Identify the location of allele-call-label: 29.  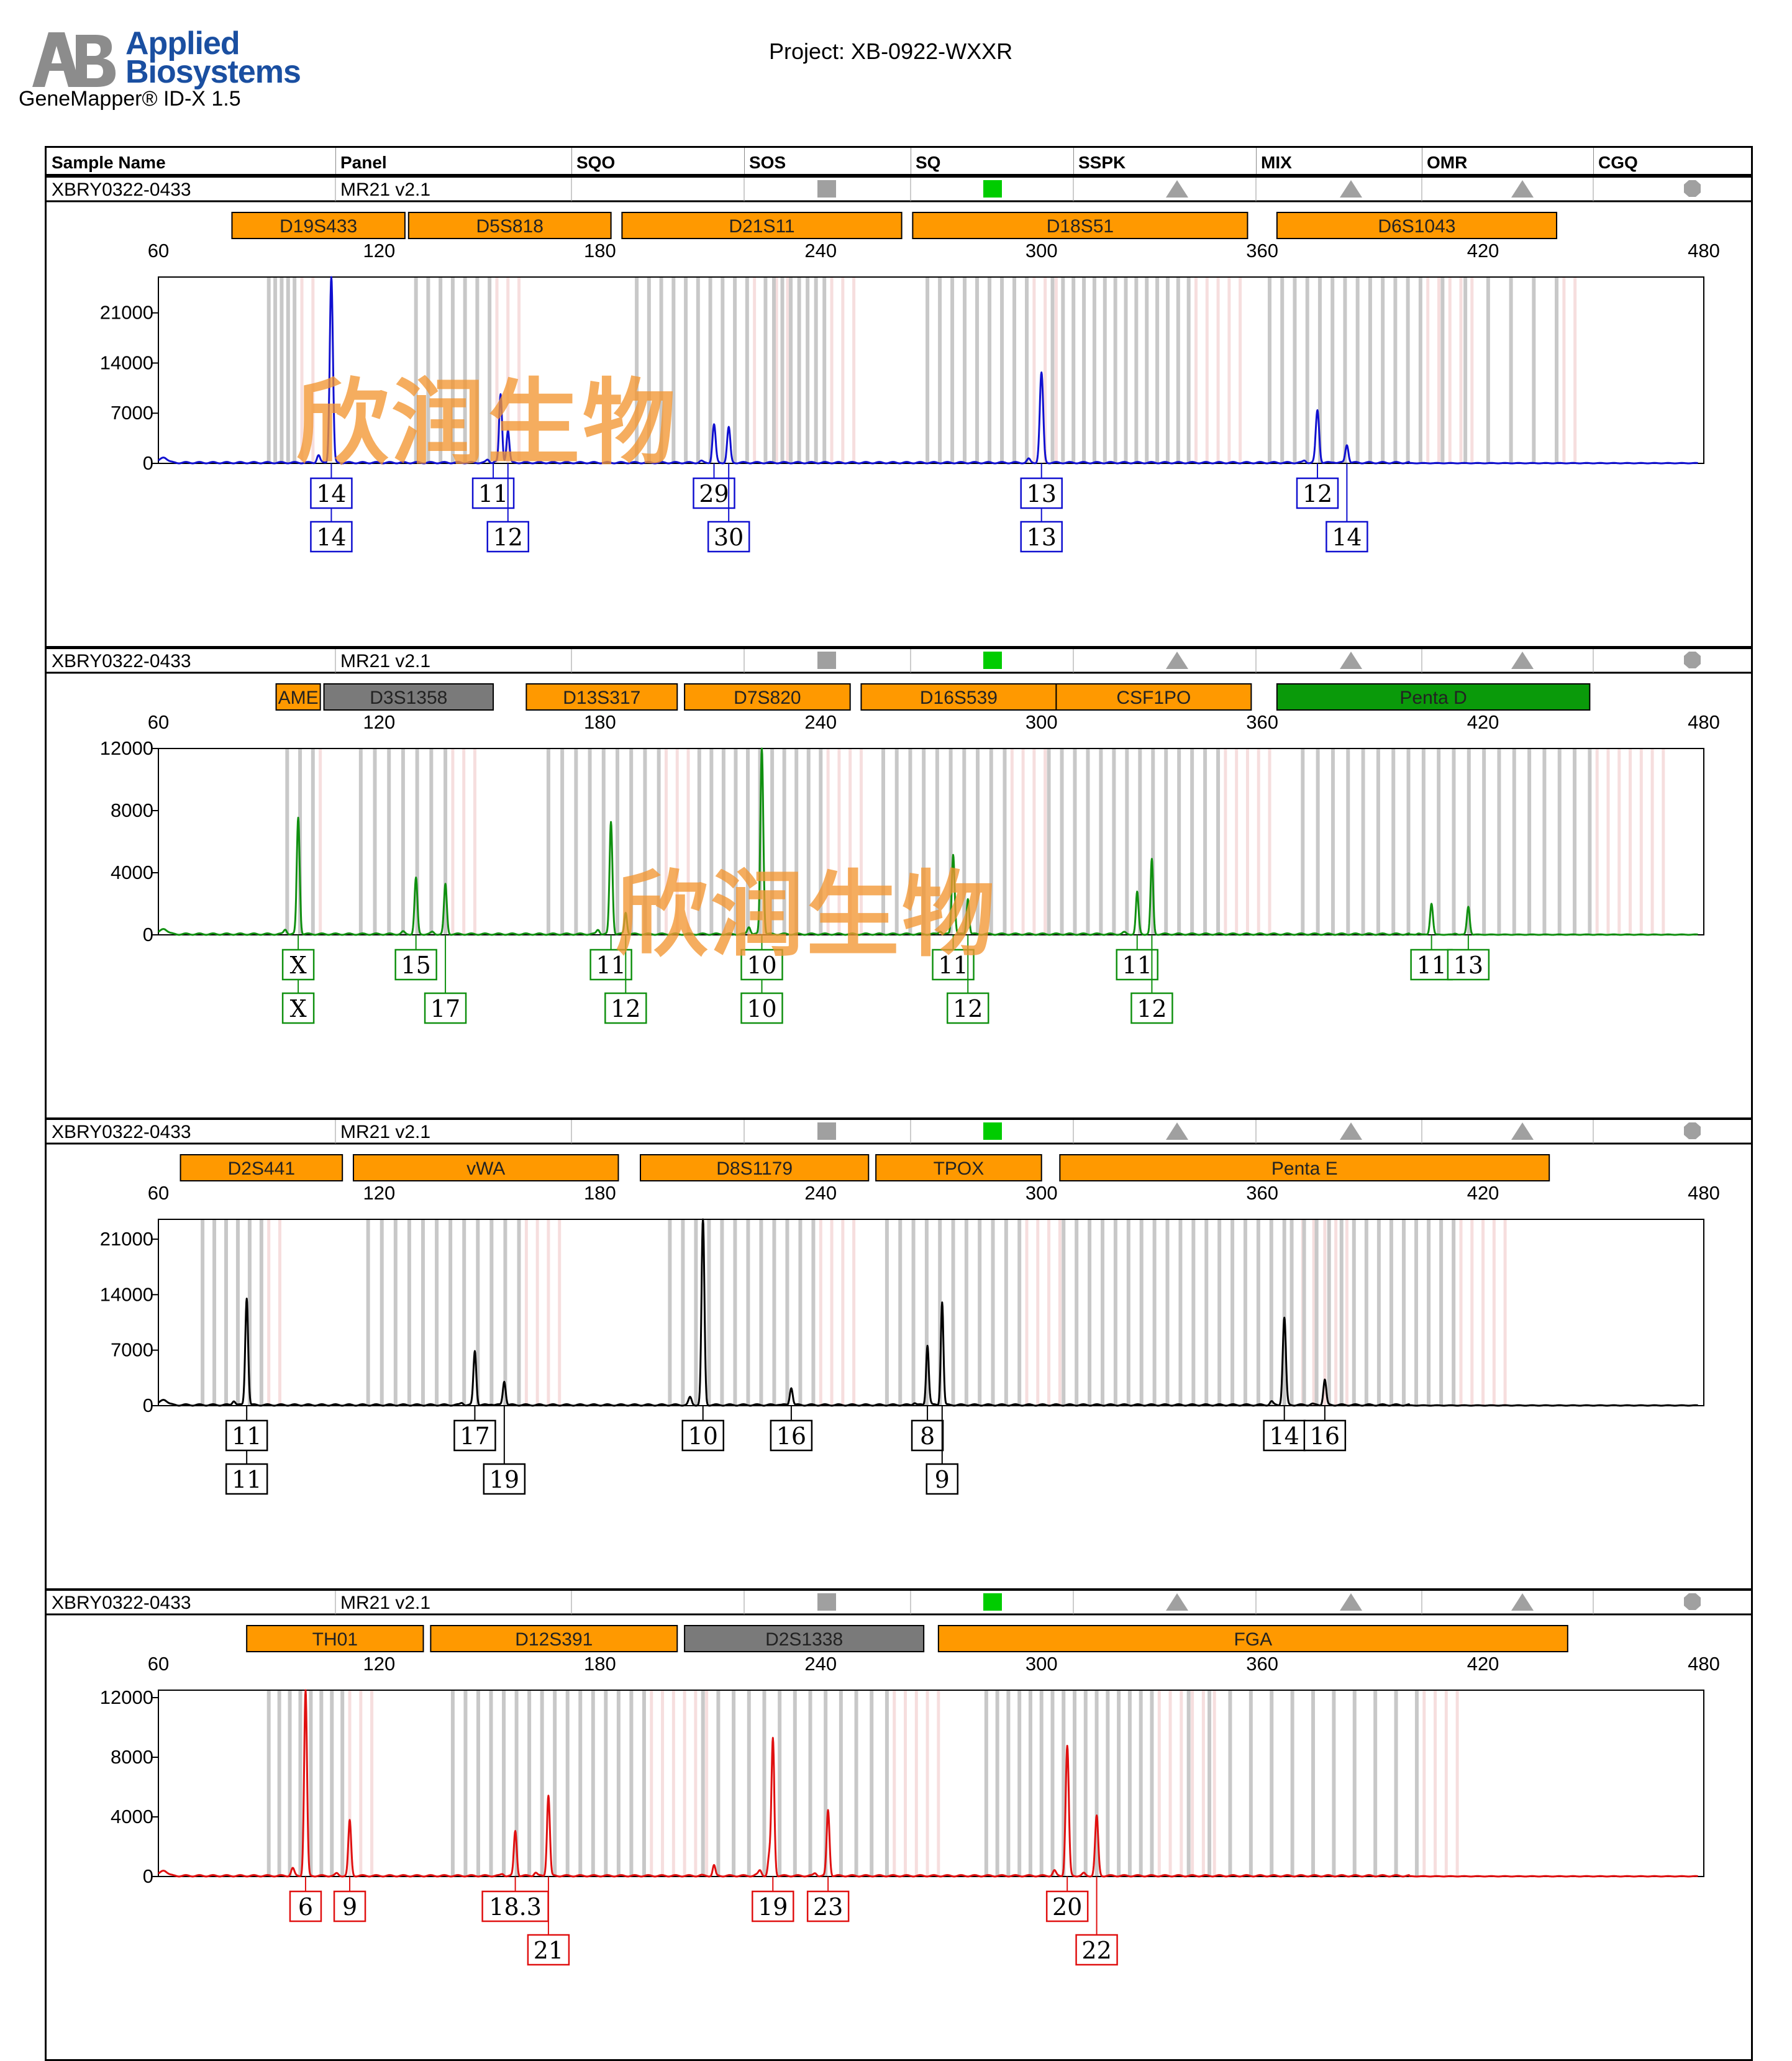
(714, 494).